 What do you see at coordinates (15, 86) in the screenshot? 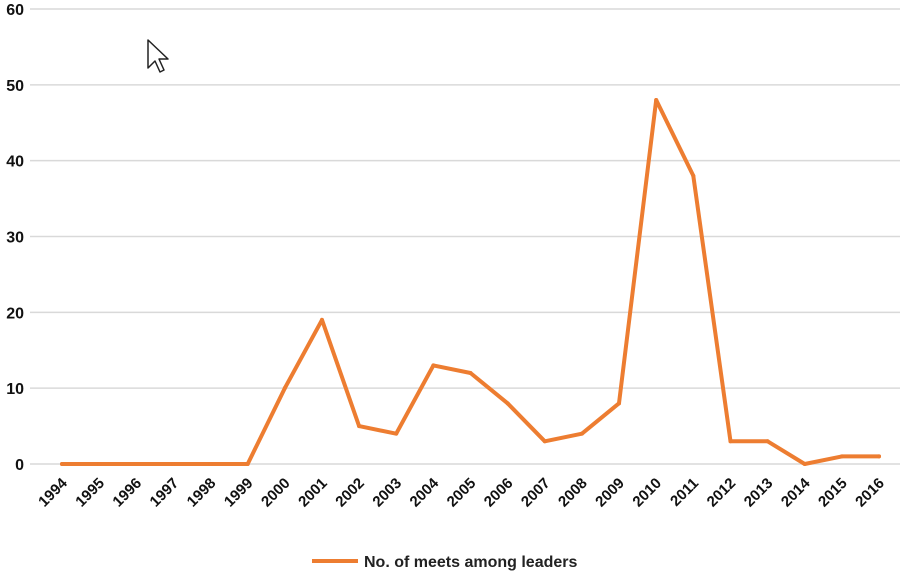
I see `y-tick-label: 50` at bounding box center [15, 86].